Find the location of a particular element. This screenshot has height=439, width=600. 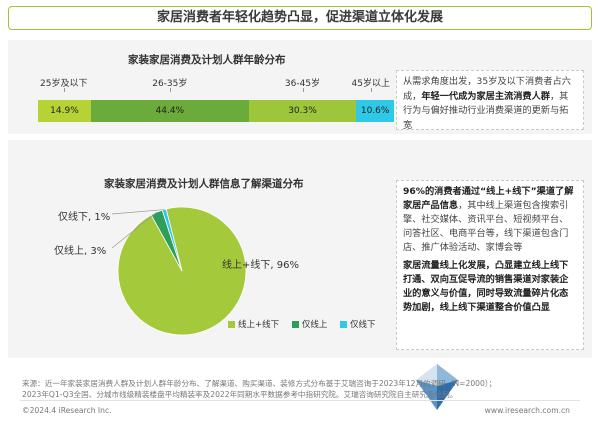

age-bar-value-2: 30.3% is located at coordinates (302, 111).